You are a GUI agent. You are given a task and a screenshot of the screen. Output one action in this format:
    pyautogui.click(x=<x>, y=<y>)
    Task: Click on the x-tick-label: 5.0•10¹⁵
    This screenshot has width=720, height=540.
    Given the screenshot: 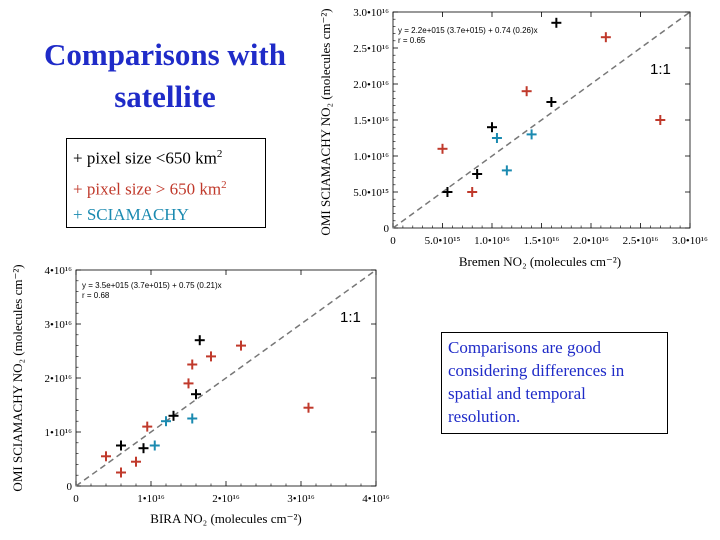 What is the action you would take?
    pyautogui.click(x=443, y=241)
    